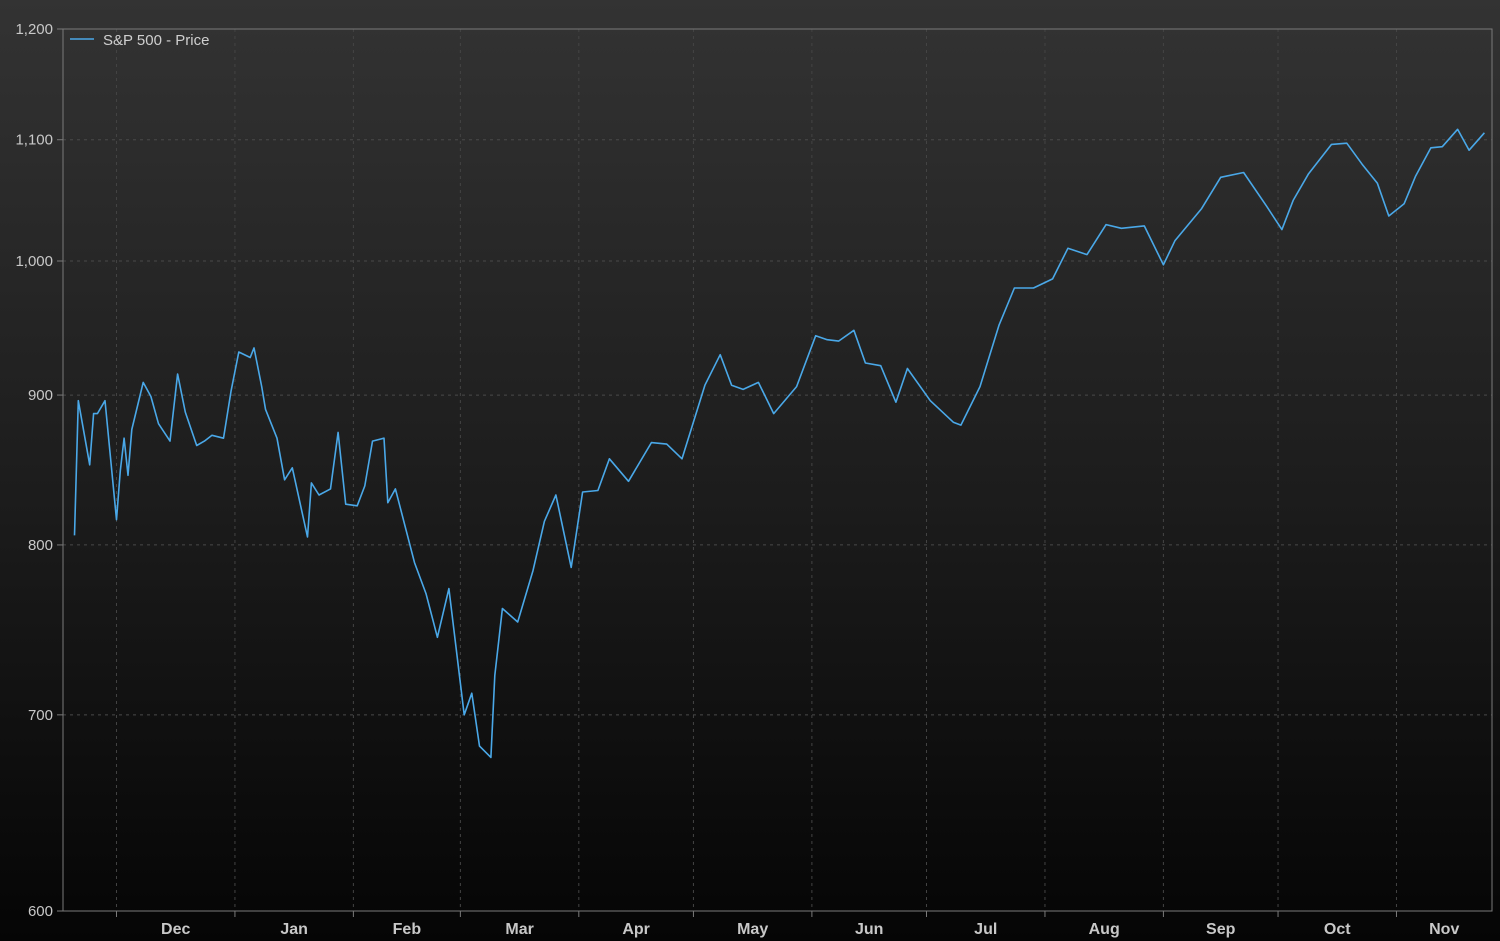 This screenshot has height=941, width=1500. Describe the element at coordinates (407, 929) in the screenshot. I see `x-tick-label: Feb` at that location.